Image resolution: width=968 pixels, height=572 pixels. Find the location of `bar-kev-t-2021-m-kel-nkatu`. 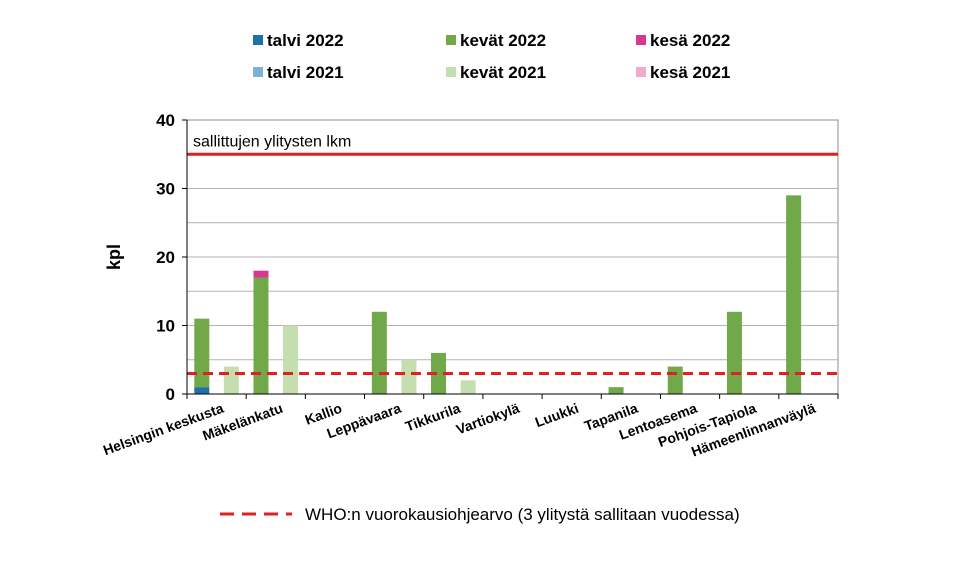

bar-kev-t-2021-m-kel-nkatu is located at coordinates (291, 359).